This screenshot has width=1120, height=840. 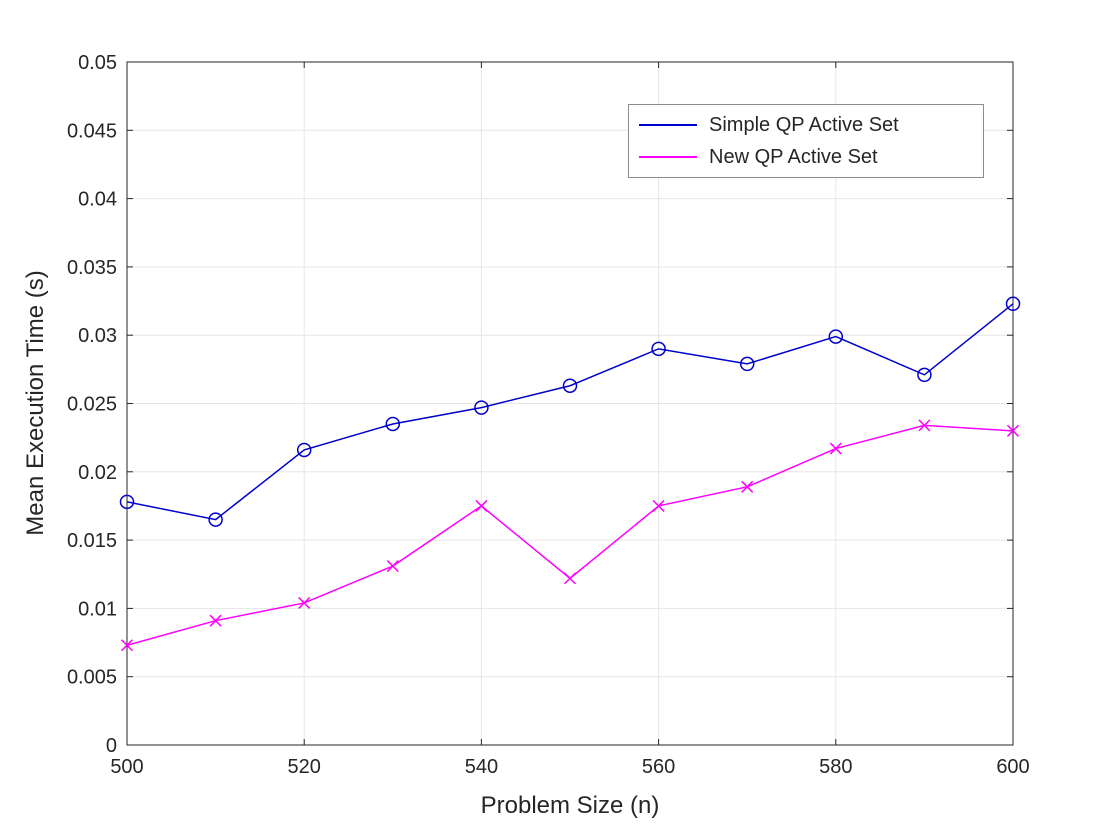 I want to click on legend-item-new-qp: New QP Active Set, so click(x=806, y=157).